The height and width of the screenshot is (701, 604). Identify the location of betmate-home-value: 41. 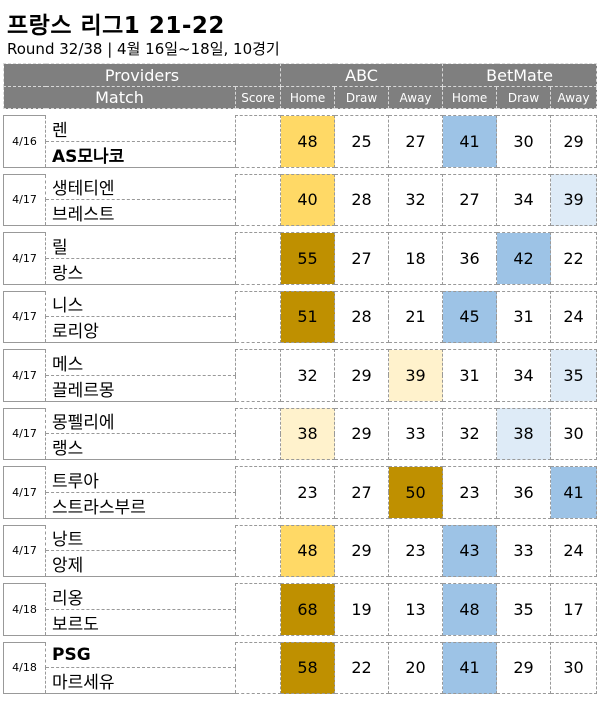
(470, 141).